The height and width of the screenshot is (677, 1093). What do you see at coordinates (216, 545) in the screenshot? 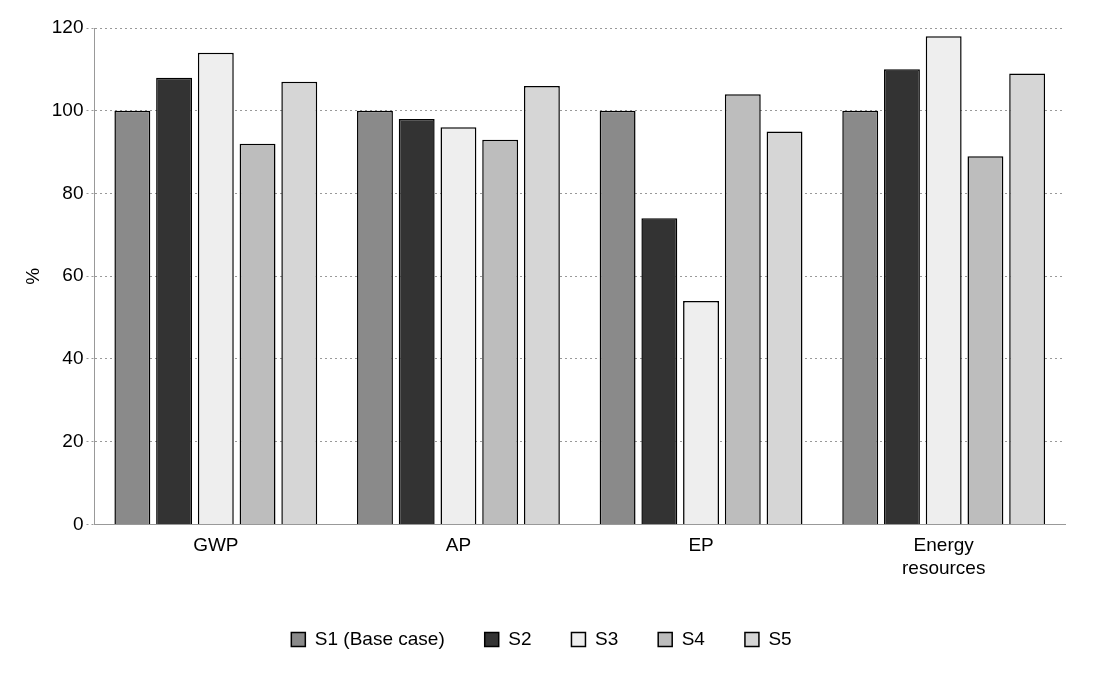
I see `x-tick-label: GWP` at bounding box center [216, 545].